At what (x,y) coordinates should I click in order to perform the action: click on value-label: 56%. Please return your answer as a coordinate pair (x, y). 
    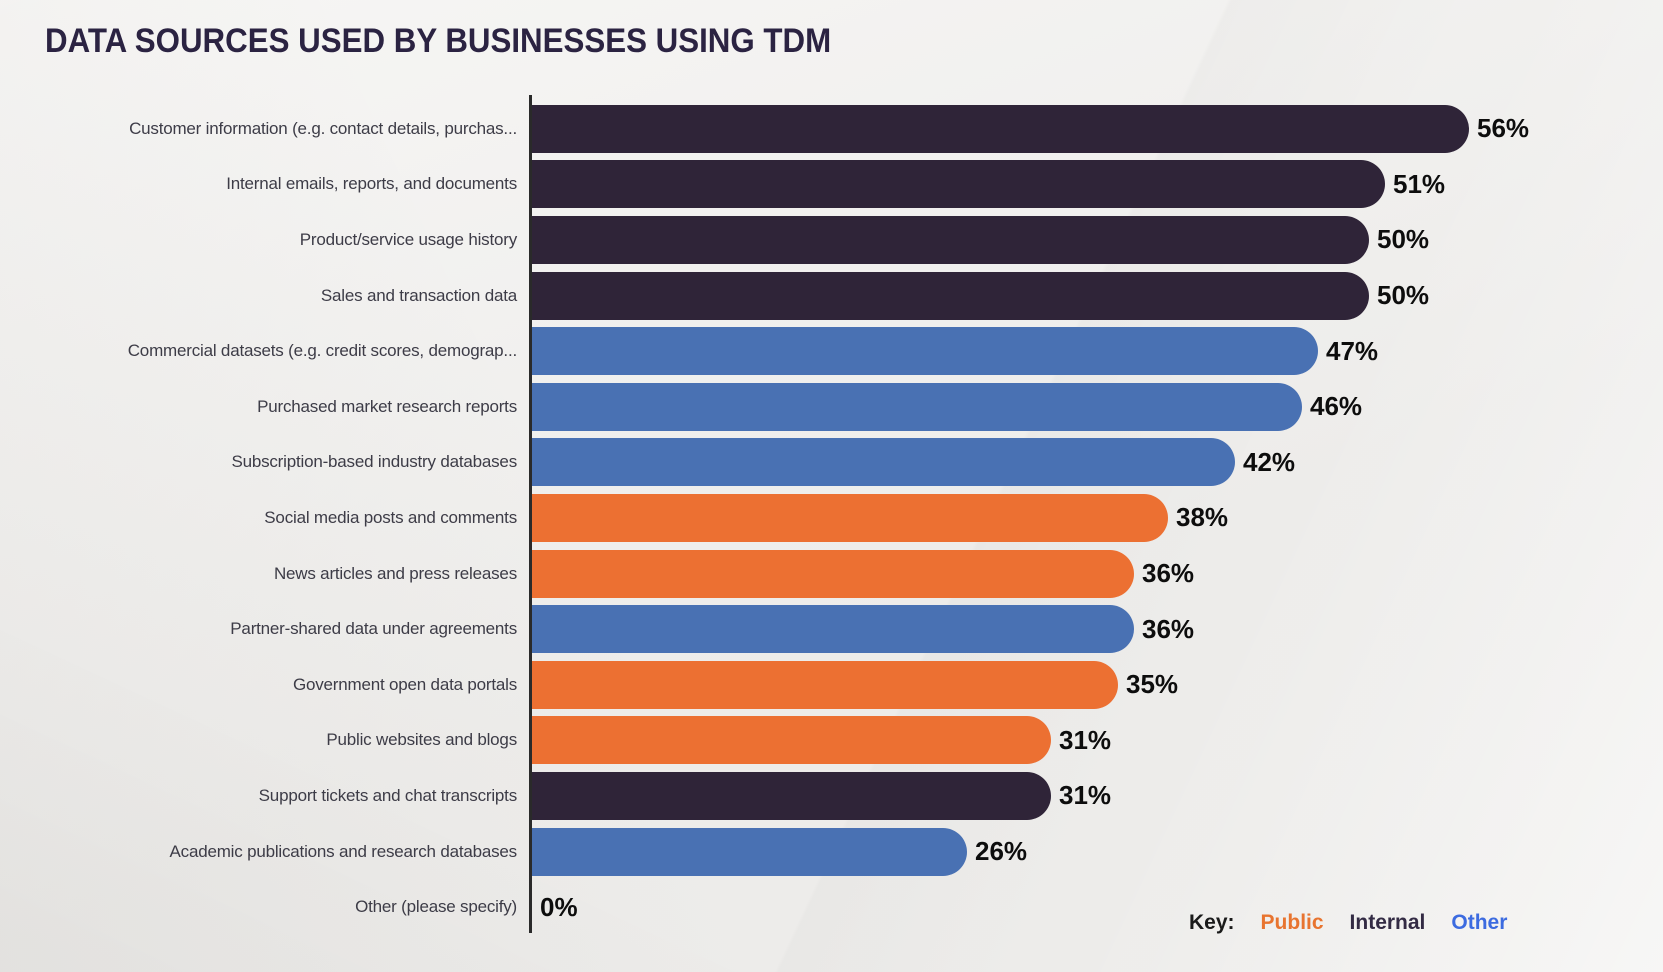
    Looking at the image, I should click on (1503, 128).